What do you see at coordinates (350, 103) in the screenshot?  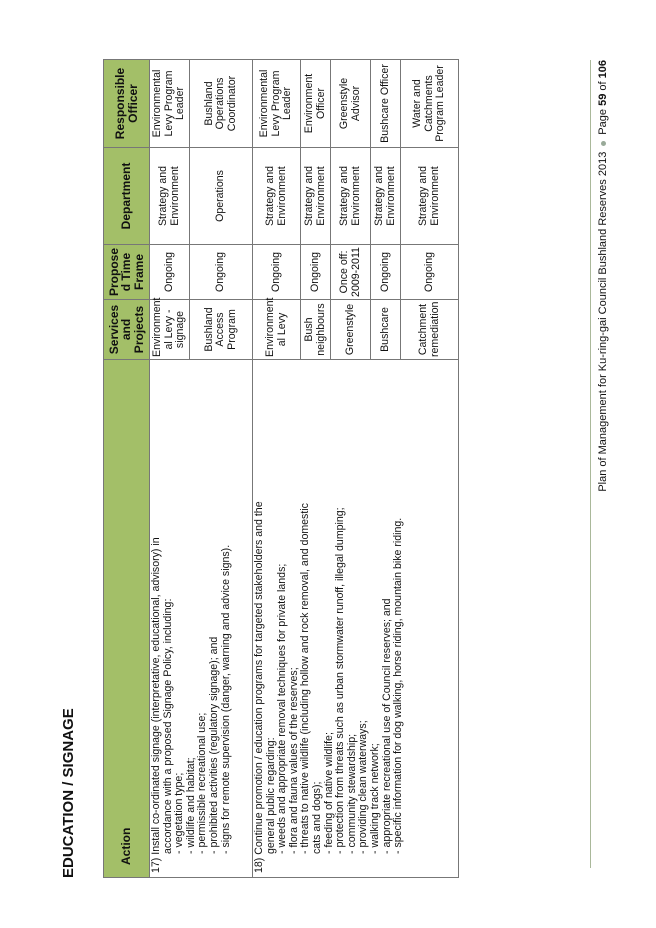 I see `officer-cell: Greenstyle Advisor` at bounding box center [350, 103].